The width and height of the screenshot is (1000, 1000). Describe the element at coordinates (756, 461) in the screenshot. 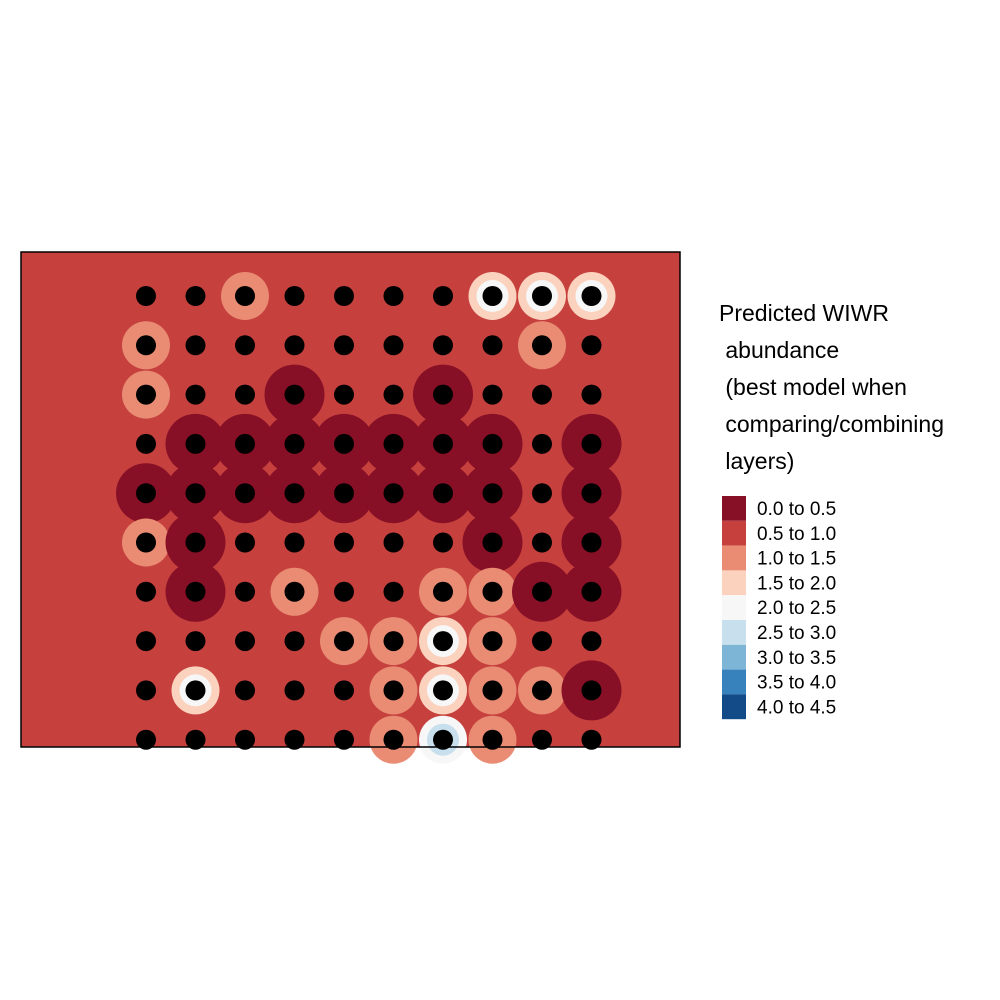

I see `legend-title-line: layers)` at that location.